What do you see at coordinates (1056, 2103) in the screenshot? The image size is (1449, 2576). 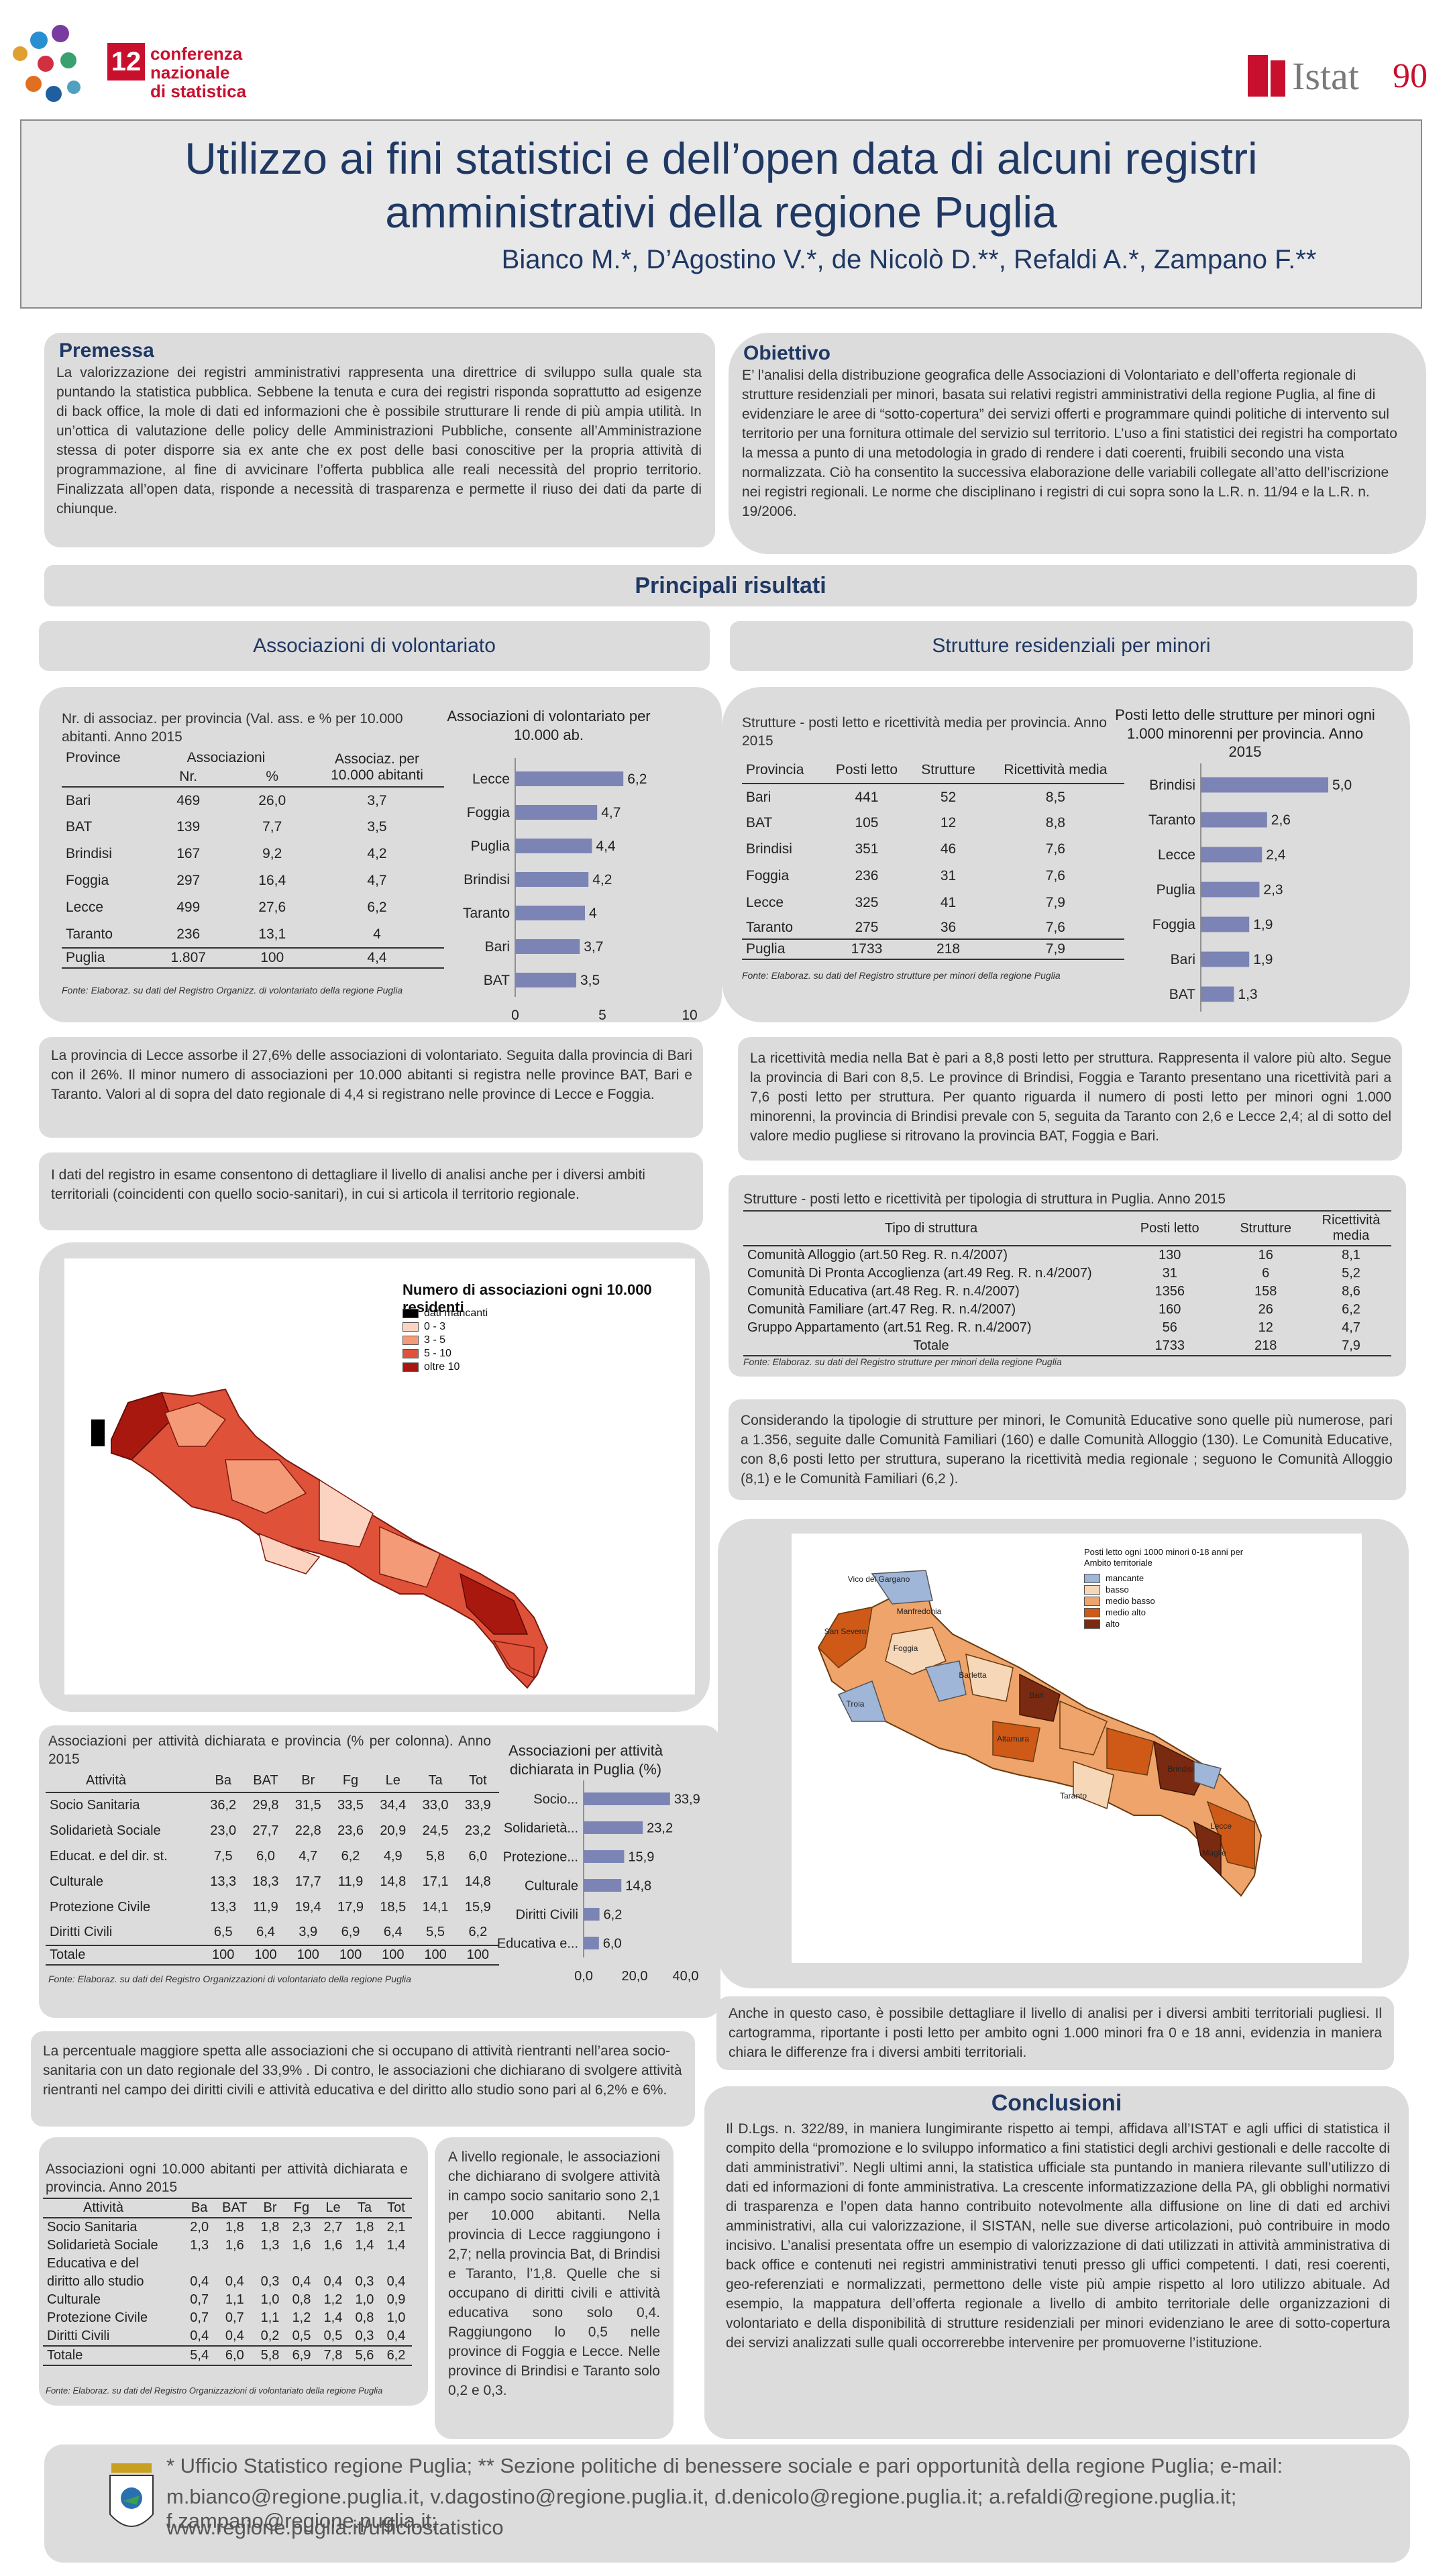 I see `conclusioni-heading: Conclusioni` at bounding box center [1056, 2103].